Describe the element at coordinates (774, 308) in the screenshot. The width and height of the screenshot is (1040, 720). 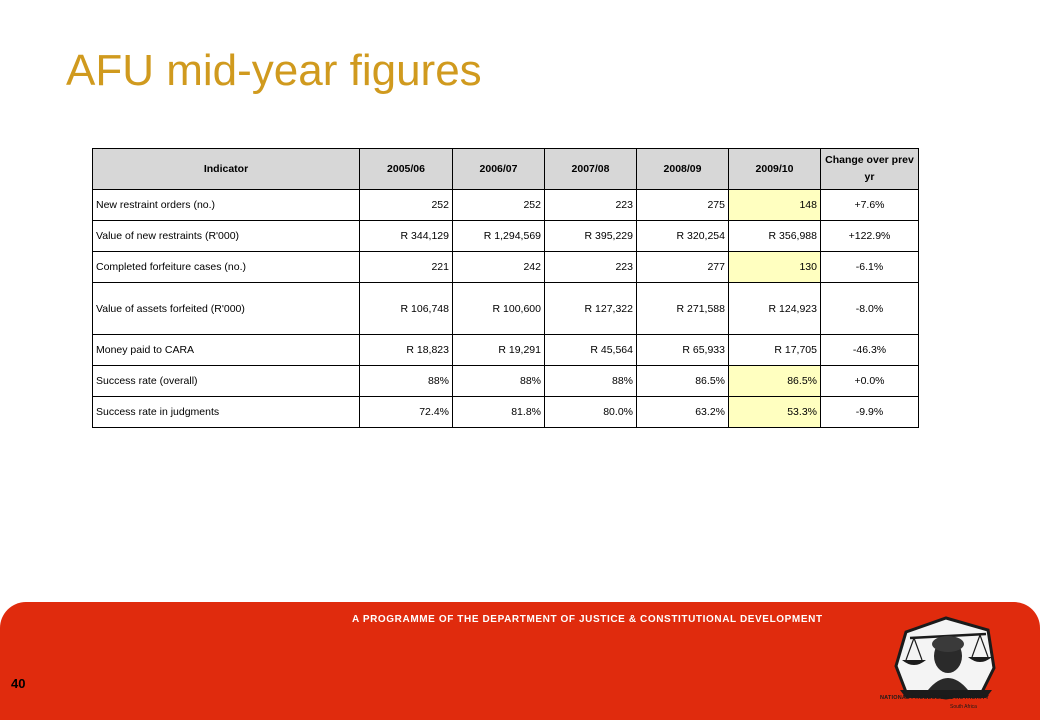
I see `cell-2009-10: R 124,923` at that location.